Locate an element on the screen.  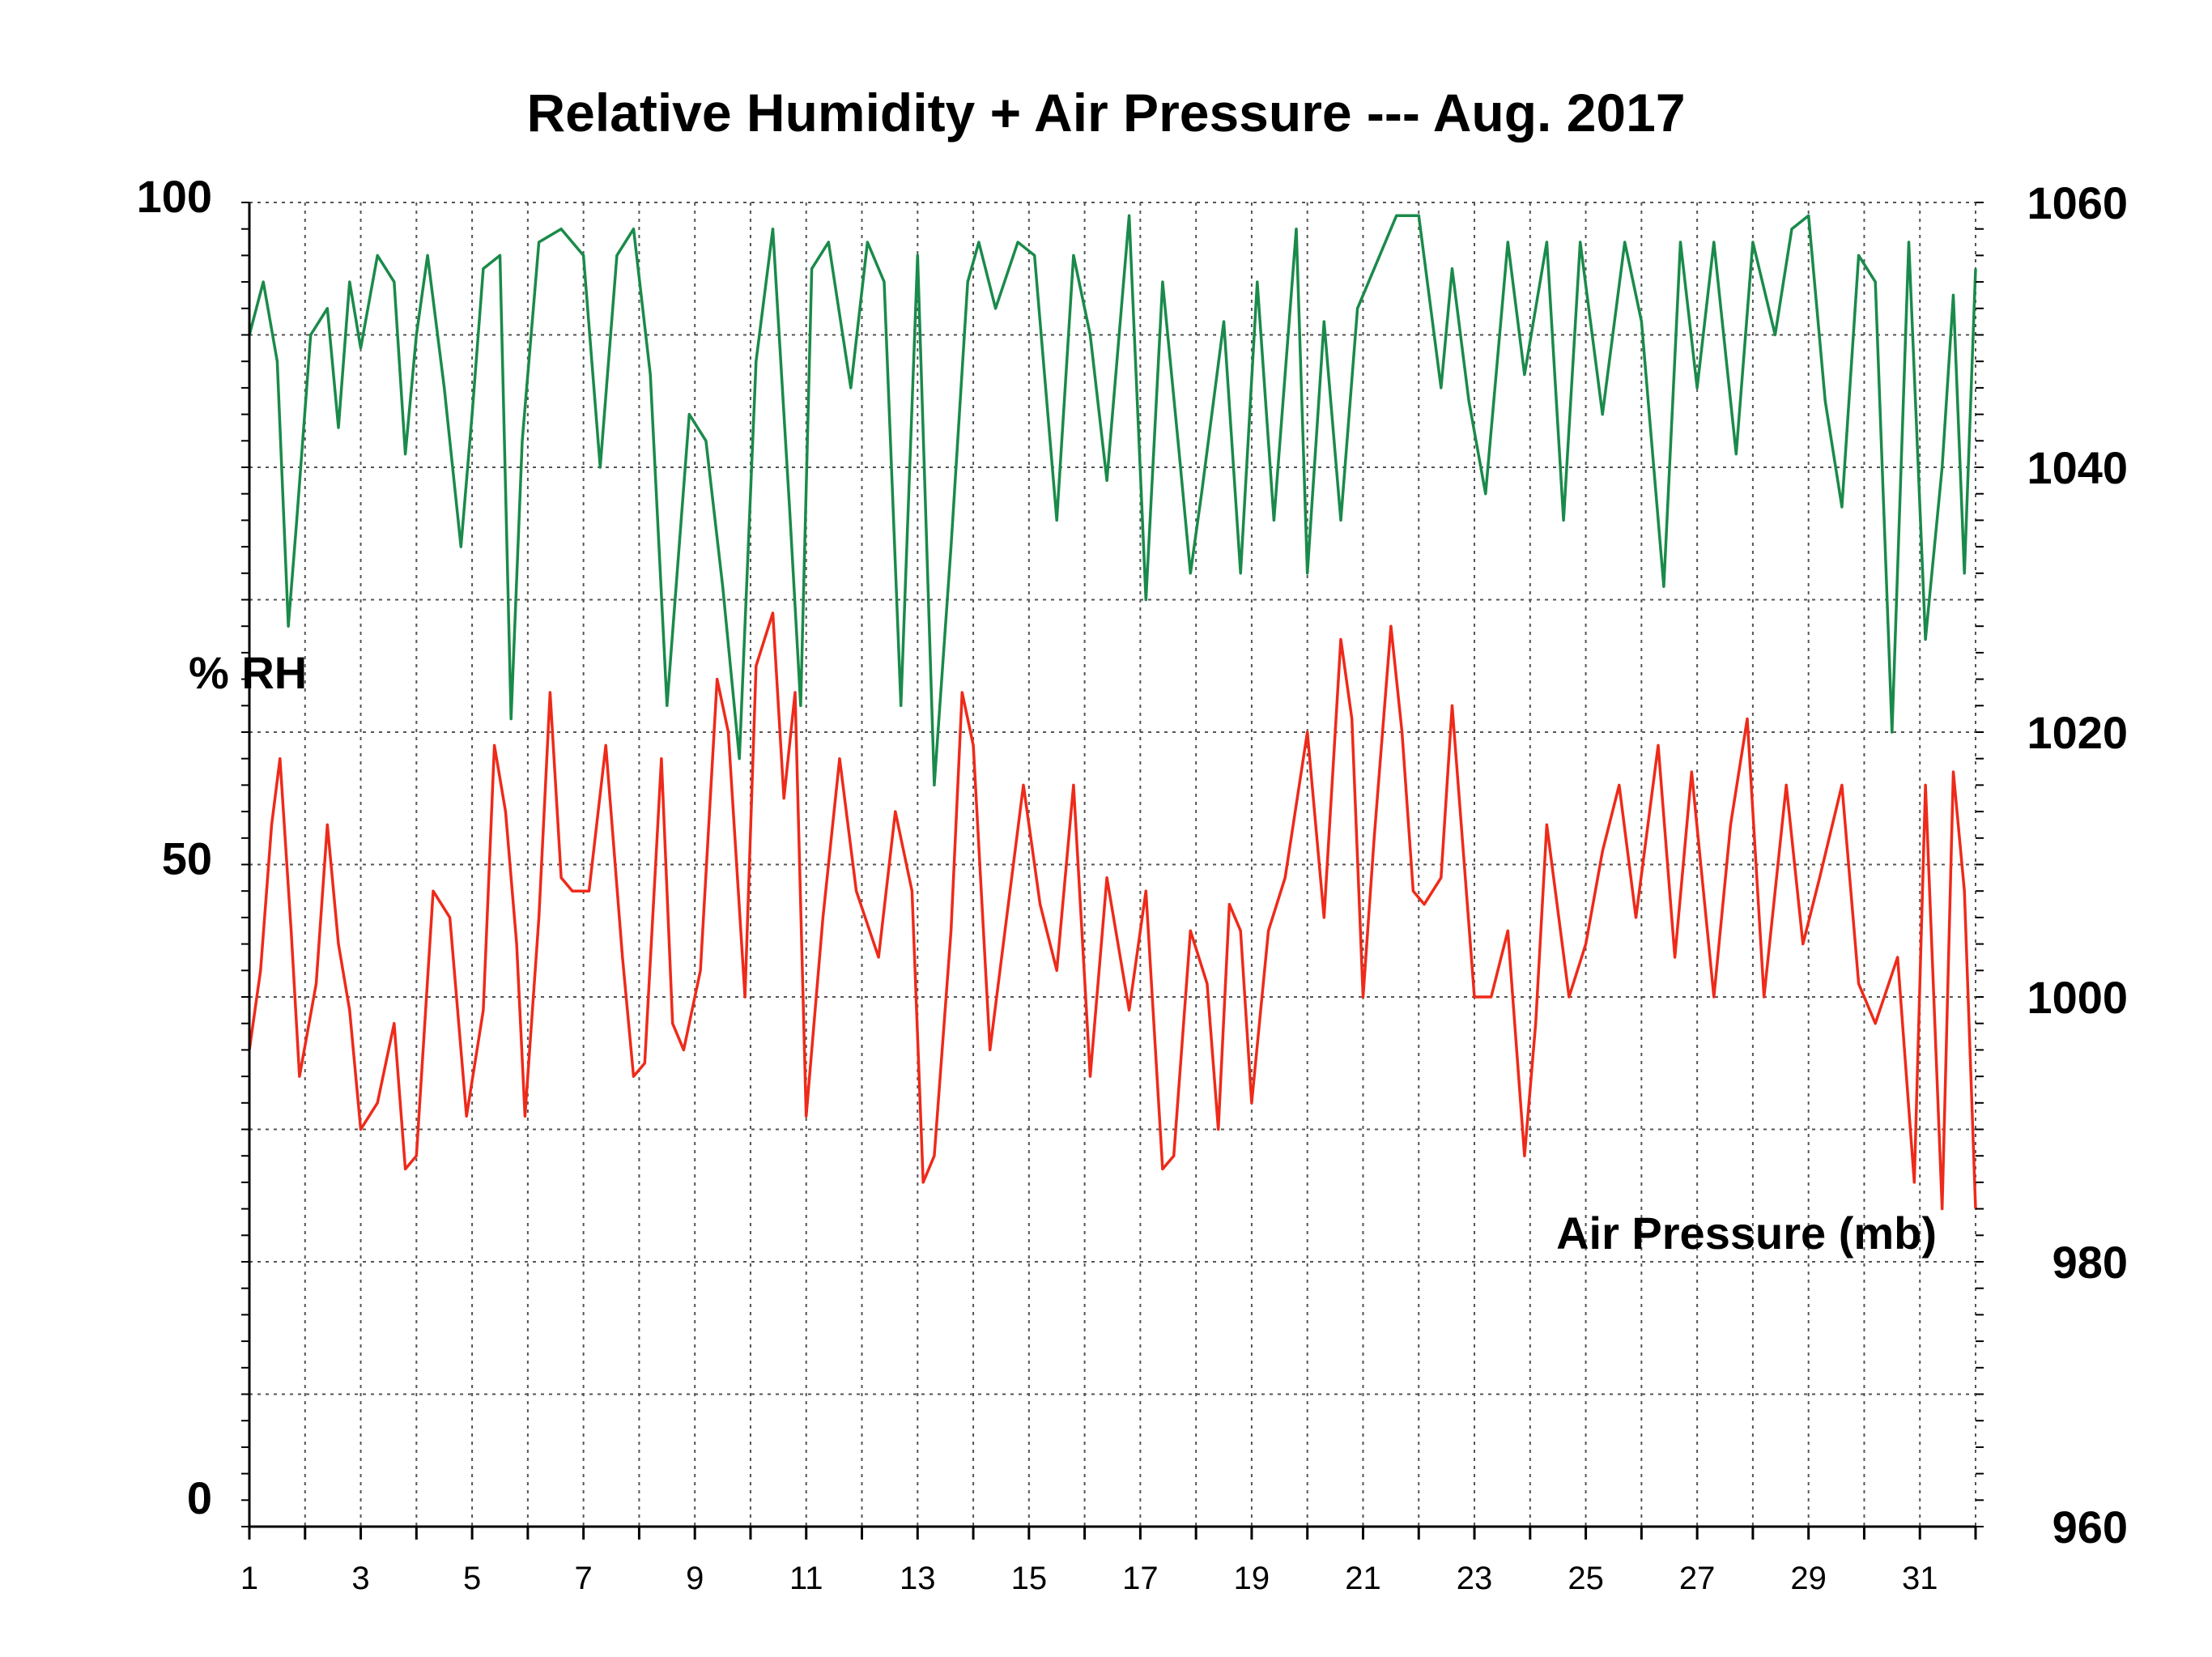
x-tick-label: 31 is located at coordinates (1920, 1578).